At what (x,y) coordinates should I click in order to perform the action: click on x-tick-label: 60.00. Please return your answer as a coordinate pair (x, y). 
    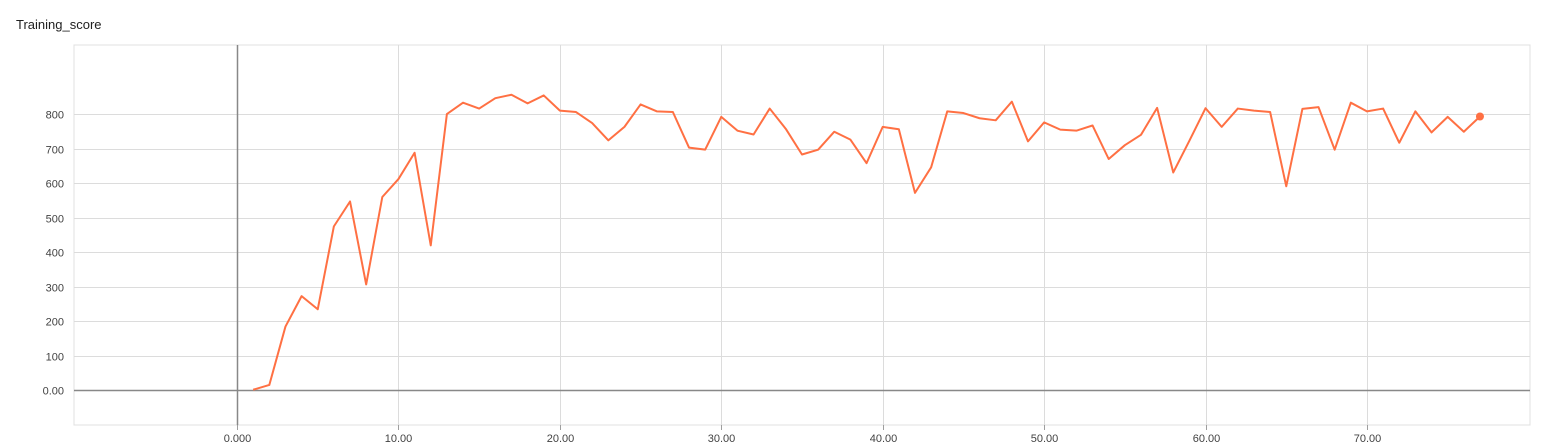
    Looking at the image, I should click on (1207, 439).